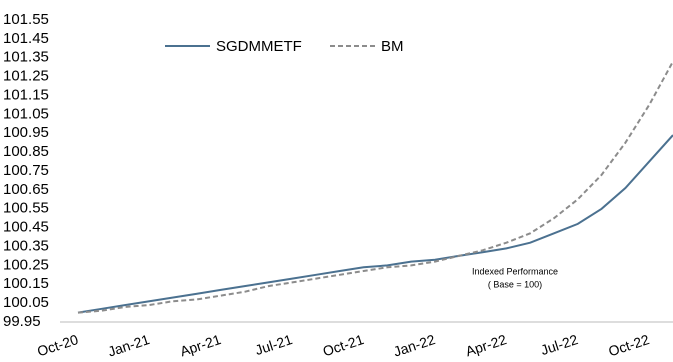 This screenshot has width=673, height=362. I want to click on y-tick-label: 100.15, so click(26, 283).